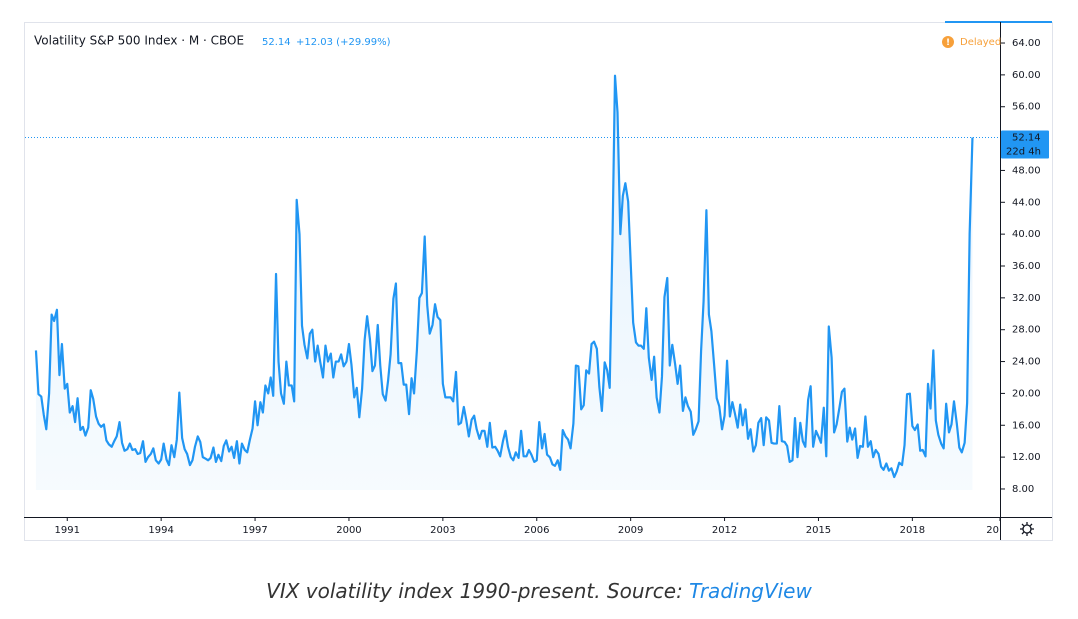 This screenshot has width=1078, height=619. What do you see at coordinates (1026, 330) in the screenshot?
I see `y-tick-label: 28.00` at bounding box center [1026, 330].